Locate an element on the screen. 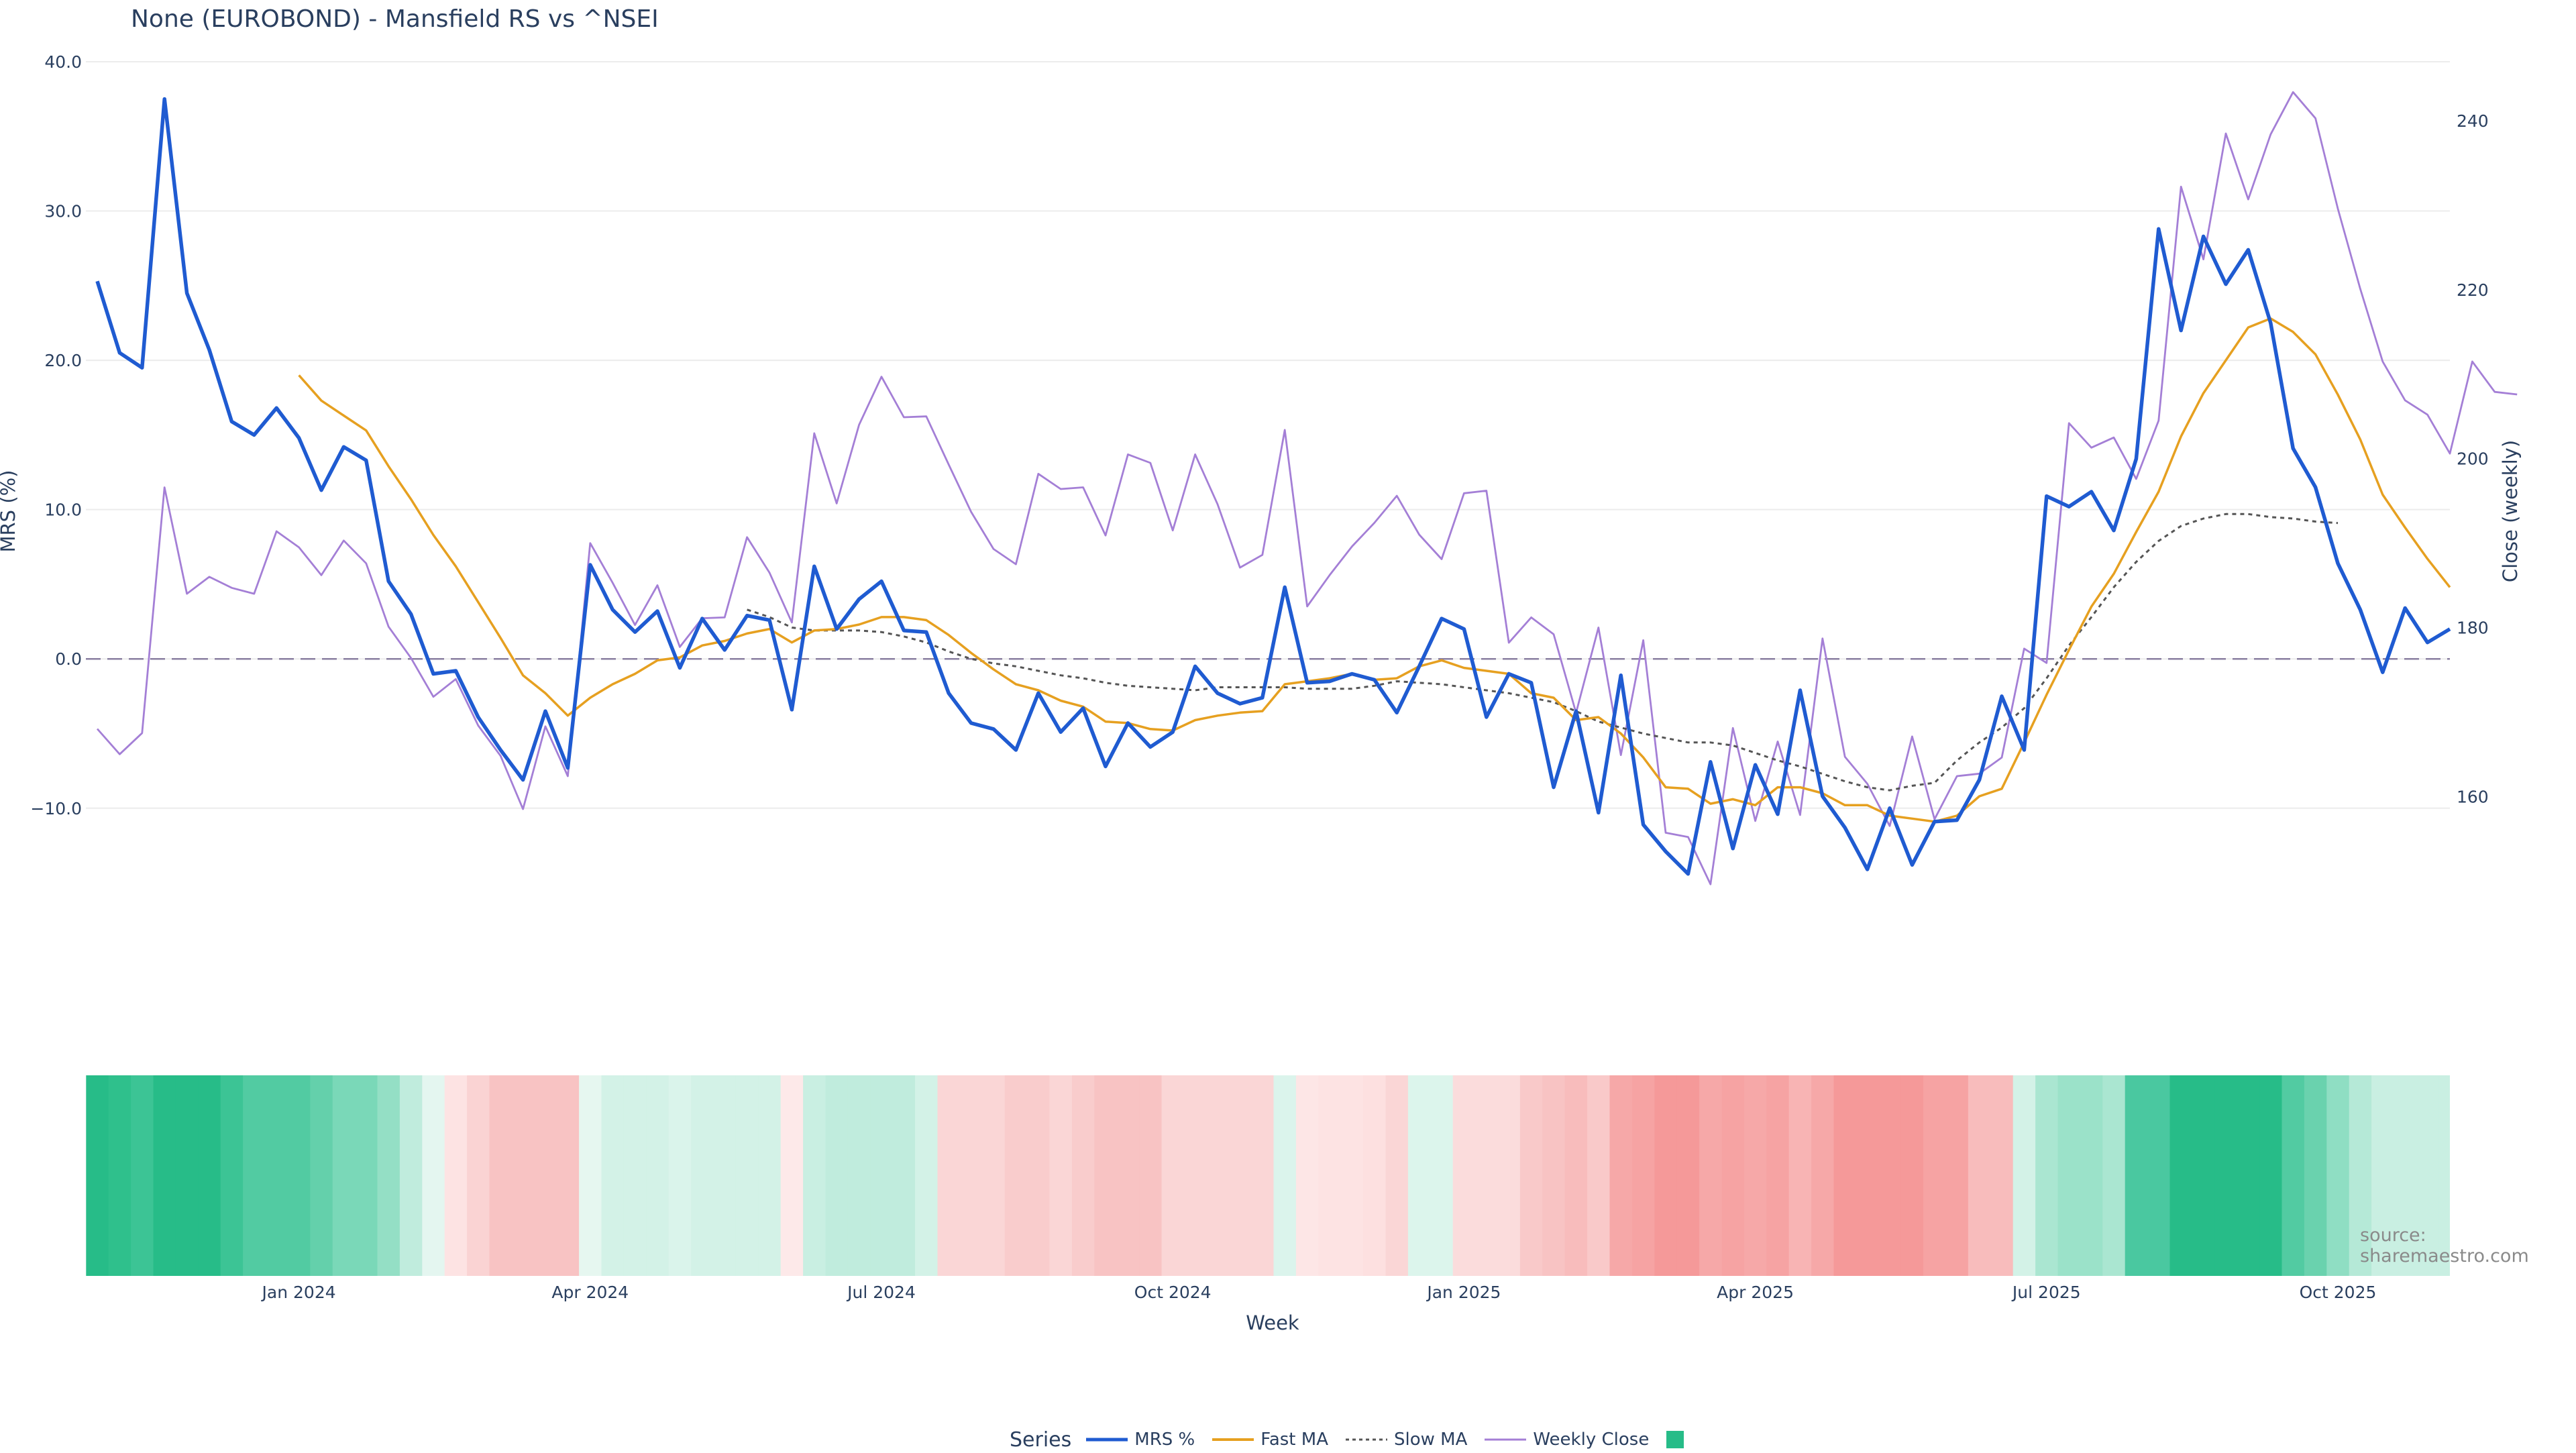 The width and height of the screenshot is (2576, 1453). y-right-tick-label: 160 is located at coordinates (2473, 796).